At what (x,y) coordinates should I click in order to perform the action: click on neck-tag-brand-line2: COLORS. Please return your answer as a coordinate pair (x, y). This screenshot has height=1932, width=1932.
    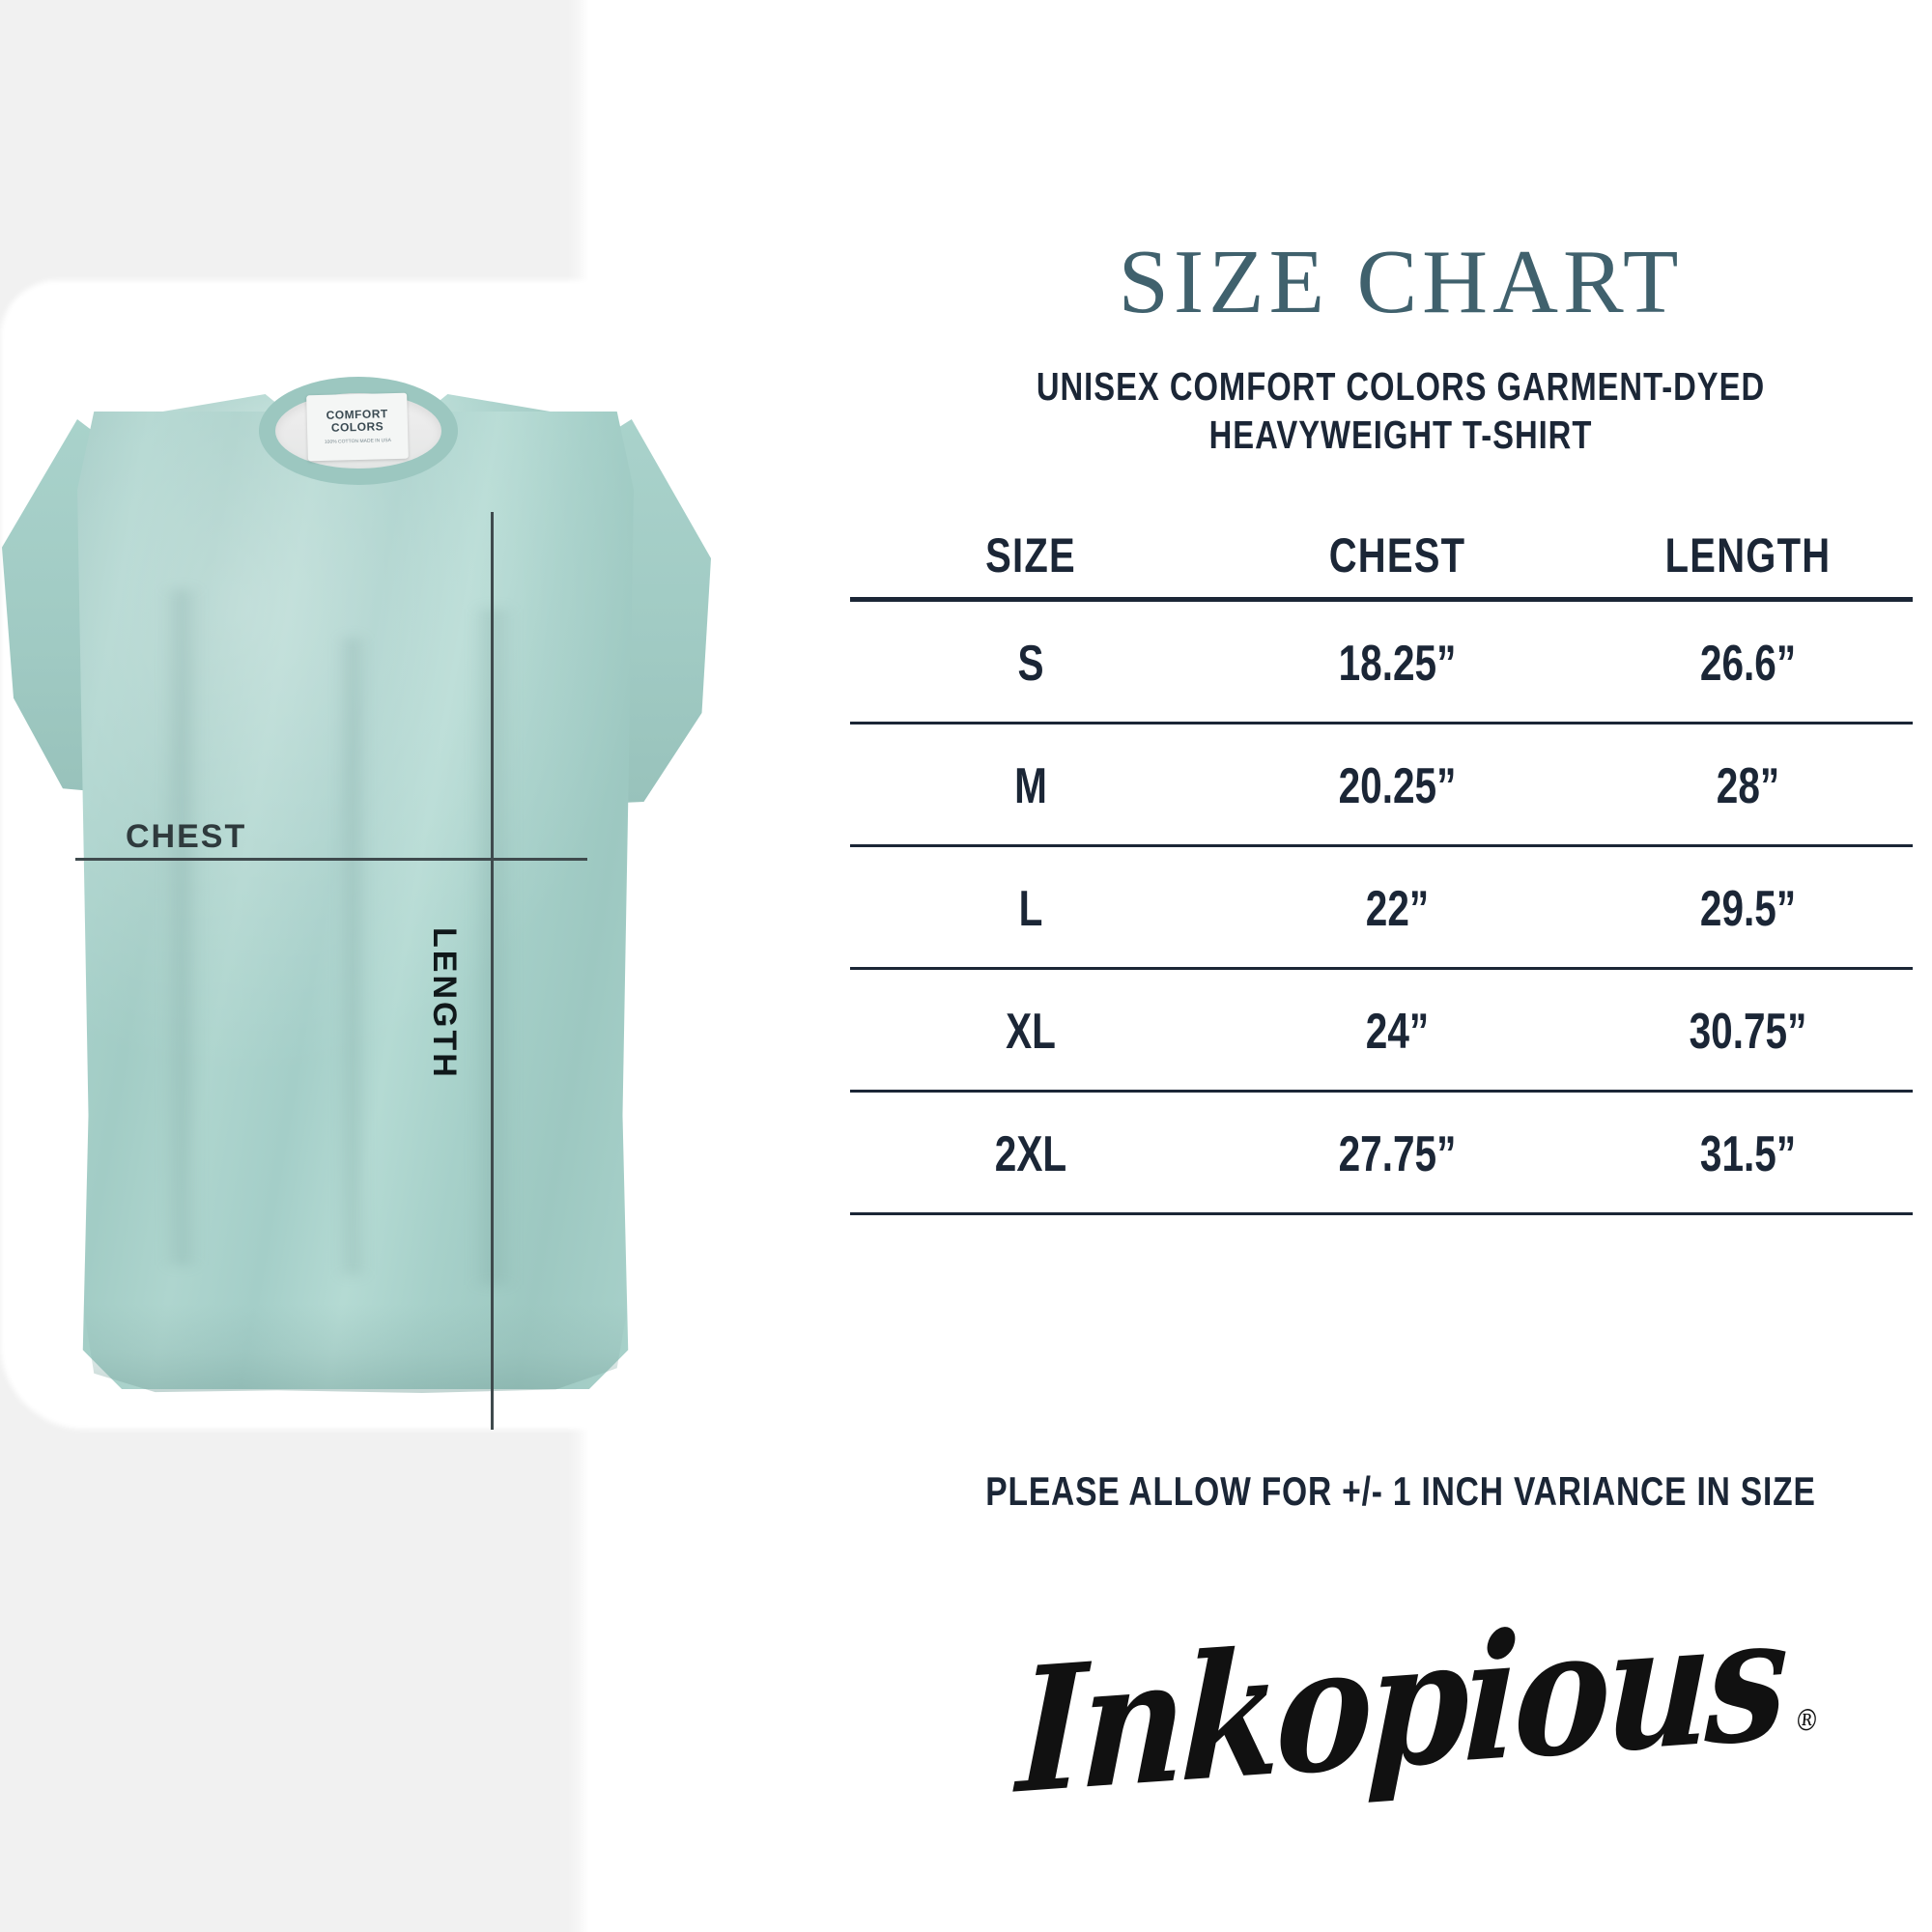
    Looking at the image, I should click on (357, 427).